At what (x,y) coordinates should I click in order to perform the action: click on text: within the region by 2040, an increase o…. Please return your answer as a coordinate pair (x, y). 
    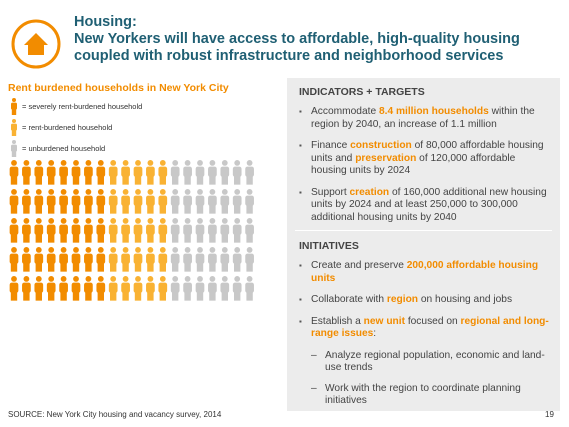
    Looking at the image, I should click on (423, 118).